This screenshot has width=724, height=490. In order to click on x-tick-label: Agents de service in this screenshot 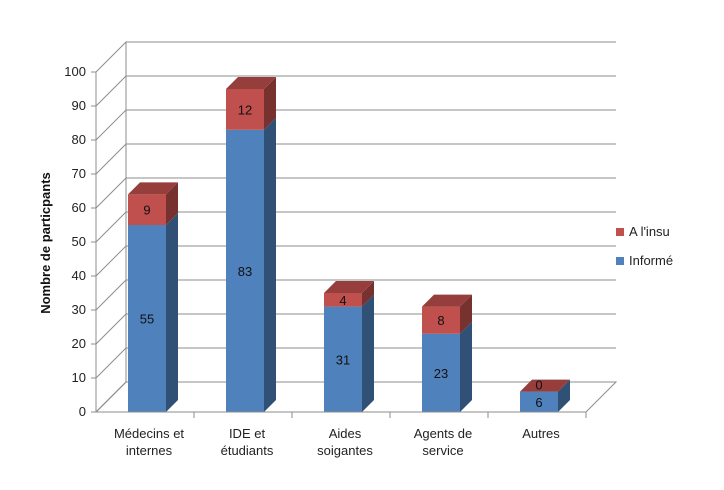, I will do `click(443, 442)`.